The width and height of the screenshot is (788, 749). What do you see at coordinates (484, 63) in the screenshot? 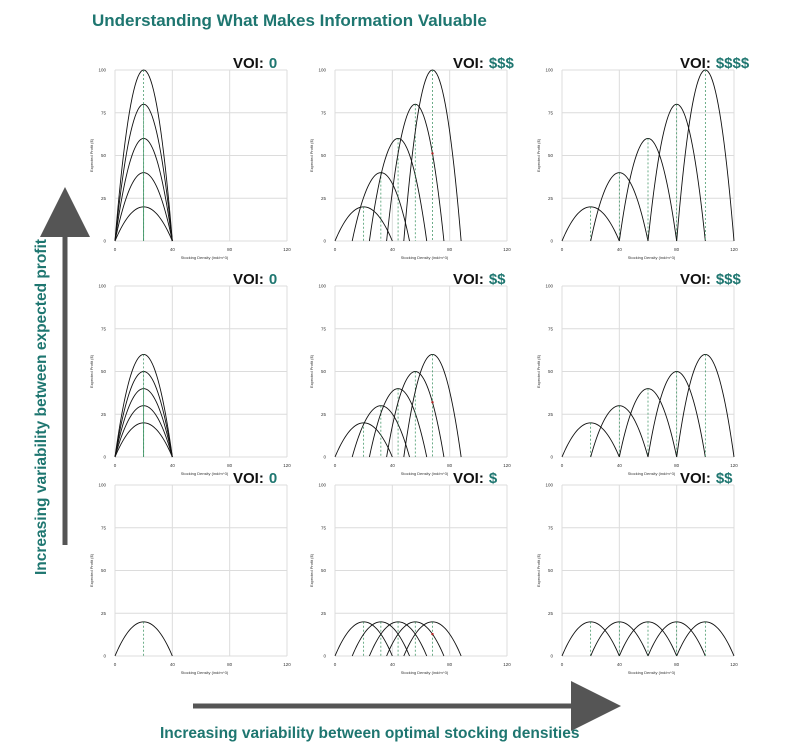
I see `voi-label: VOI: $$$` at bounding box center [484, 63].